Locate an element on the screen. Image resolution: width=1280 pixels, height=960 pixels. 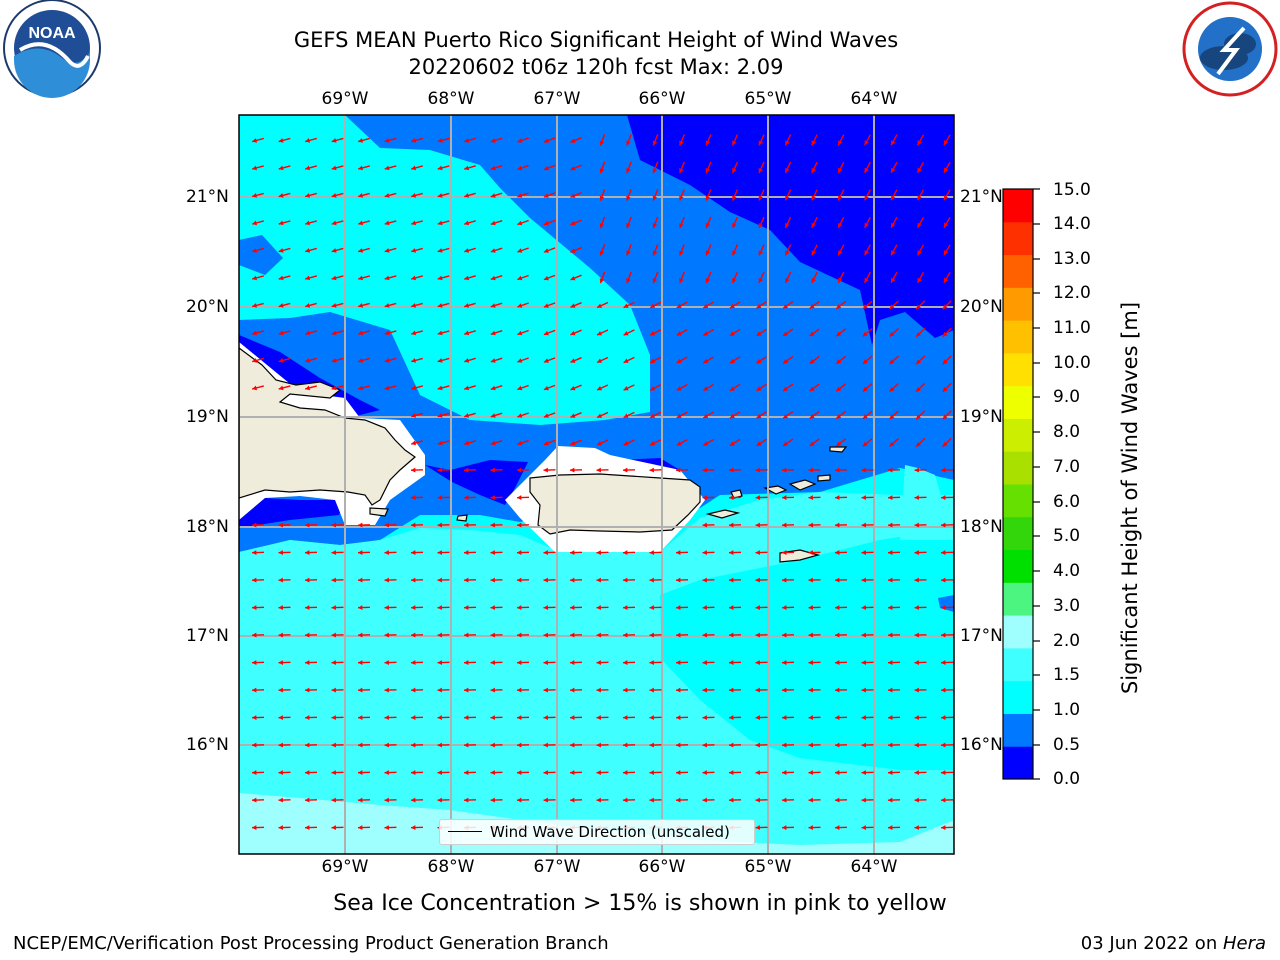
lat-label-left: 17°N is located at coordinates (207, 636).